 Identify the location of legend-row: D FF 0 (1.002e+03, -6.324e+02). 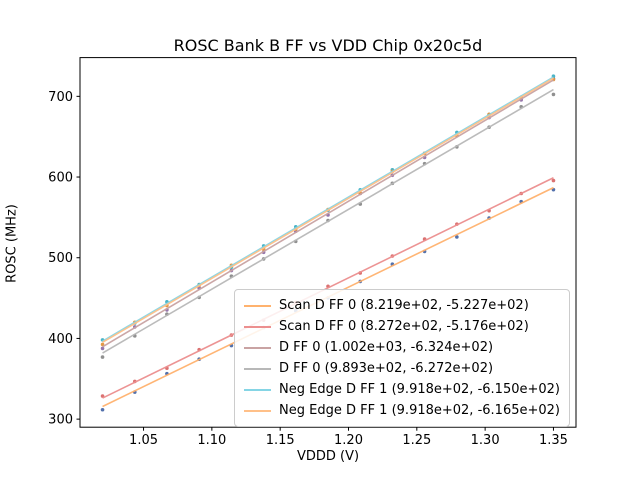
(402, 347).